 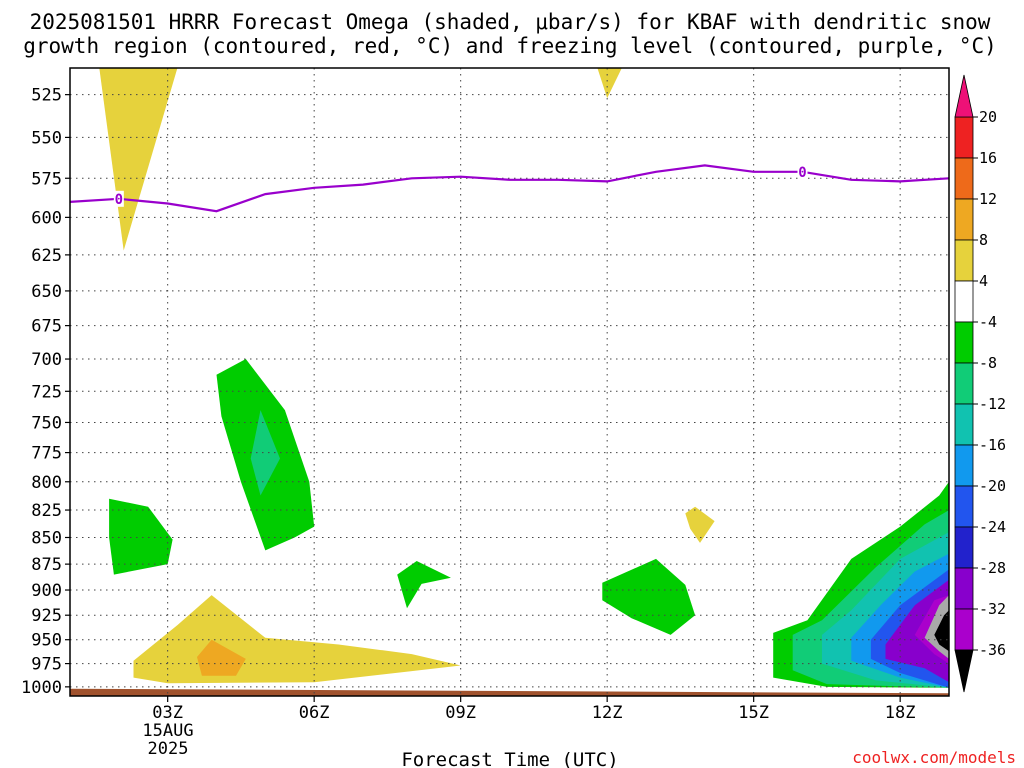 I want to click on freezing-level-line, so click(x=509, y=188).